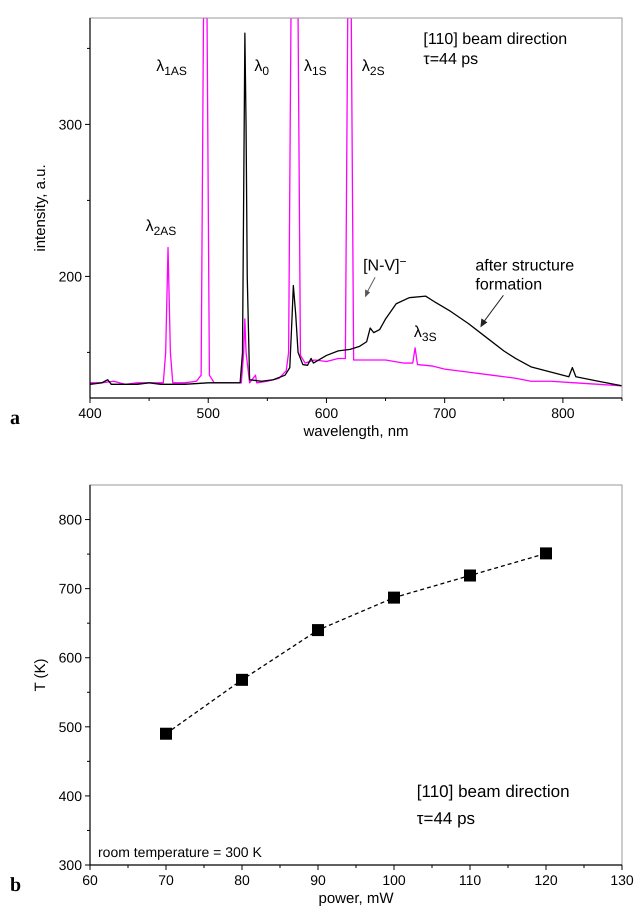 Image resolution: width=644 pixels, height=914 pixels. Describe the element at coordinates (180, 852) in the screenshot. I see `annotation: room temperature = 300 K` at that location.